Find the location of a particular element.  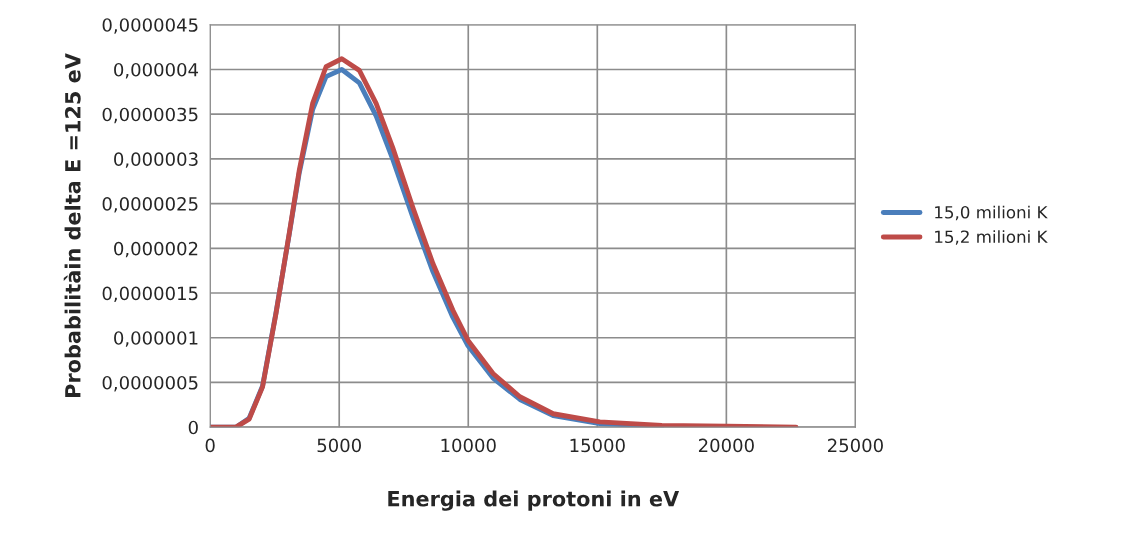

y-tick-label: 0 is located at coordinates (193, 427).